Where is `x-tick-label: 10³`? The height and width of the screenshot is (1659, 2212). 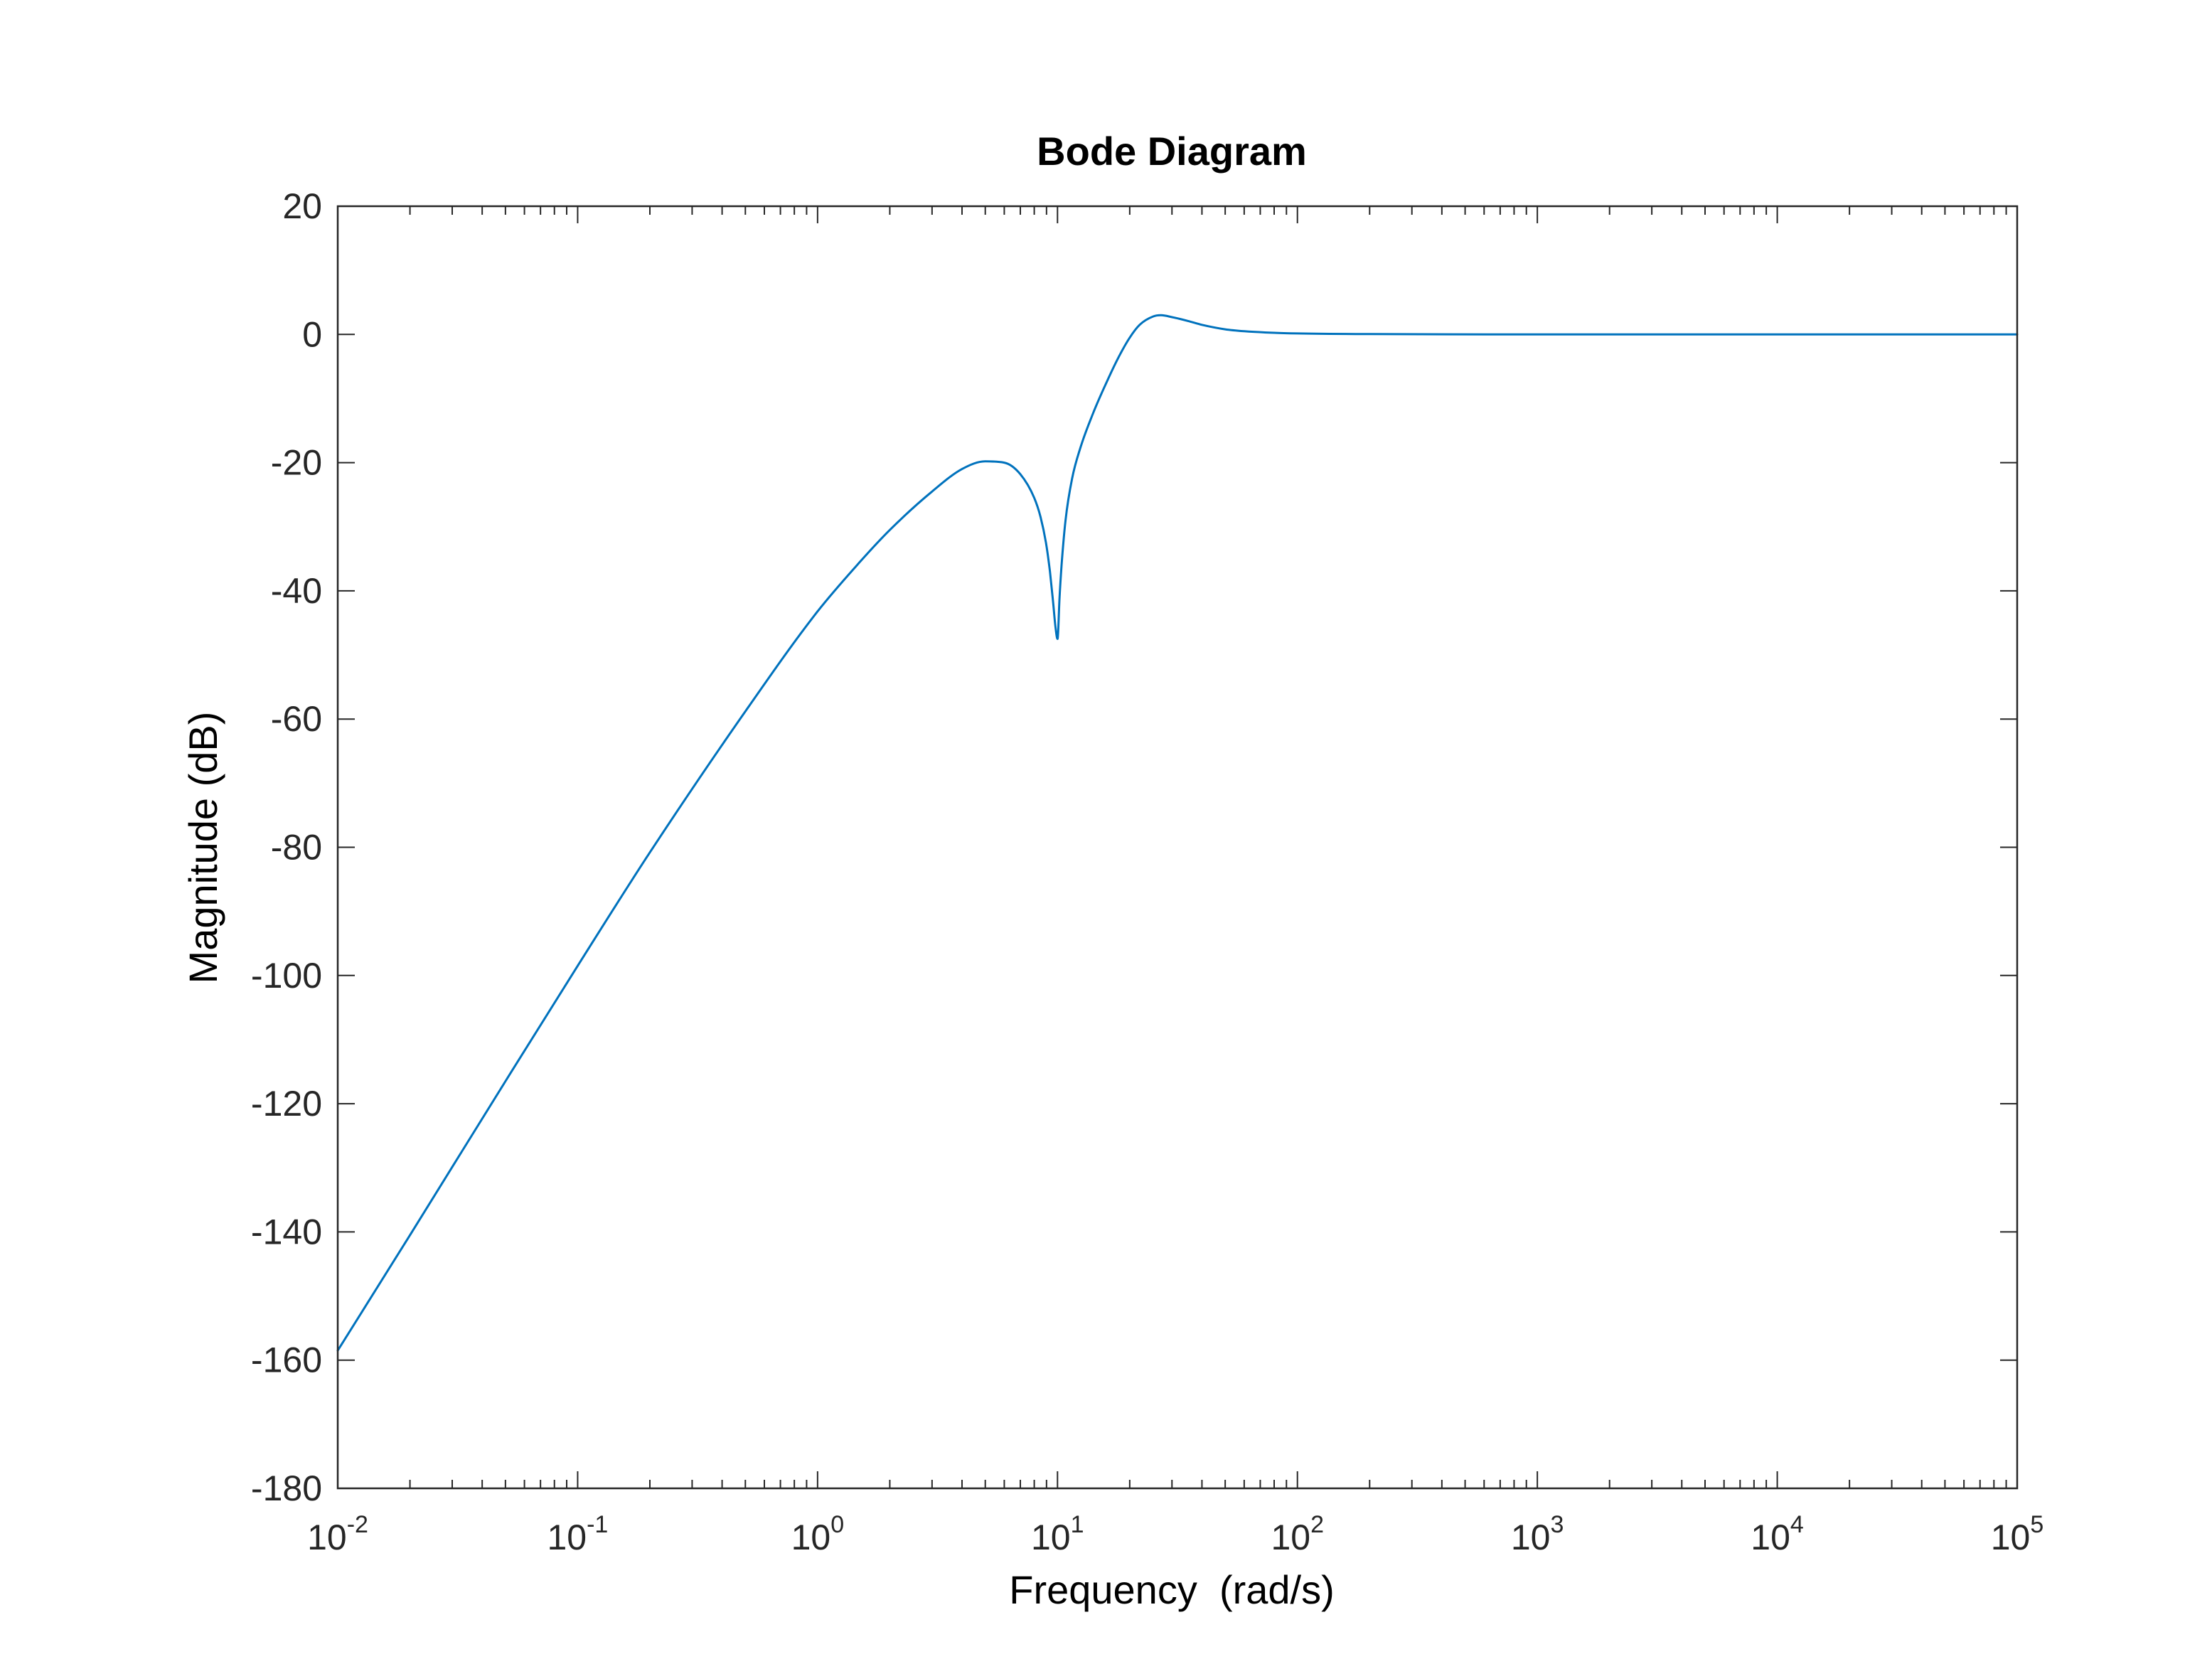
x-tick-label: 10³ is located at coordinates (1537, 1534).